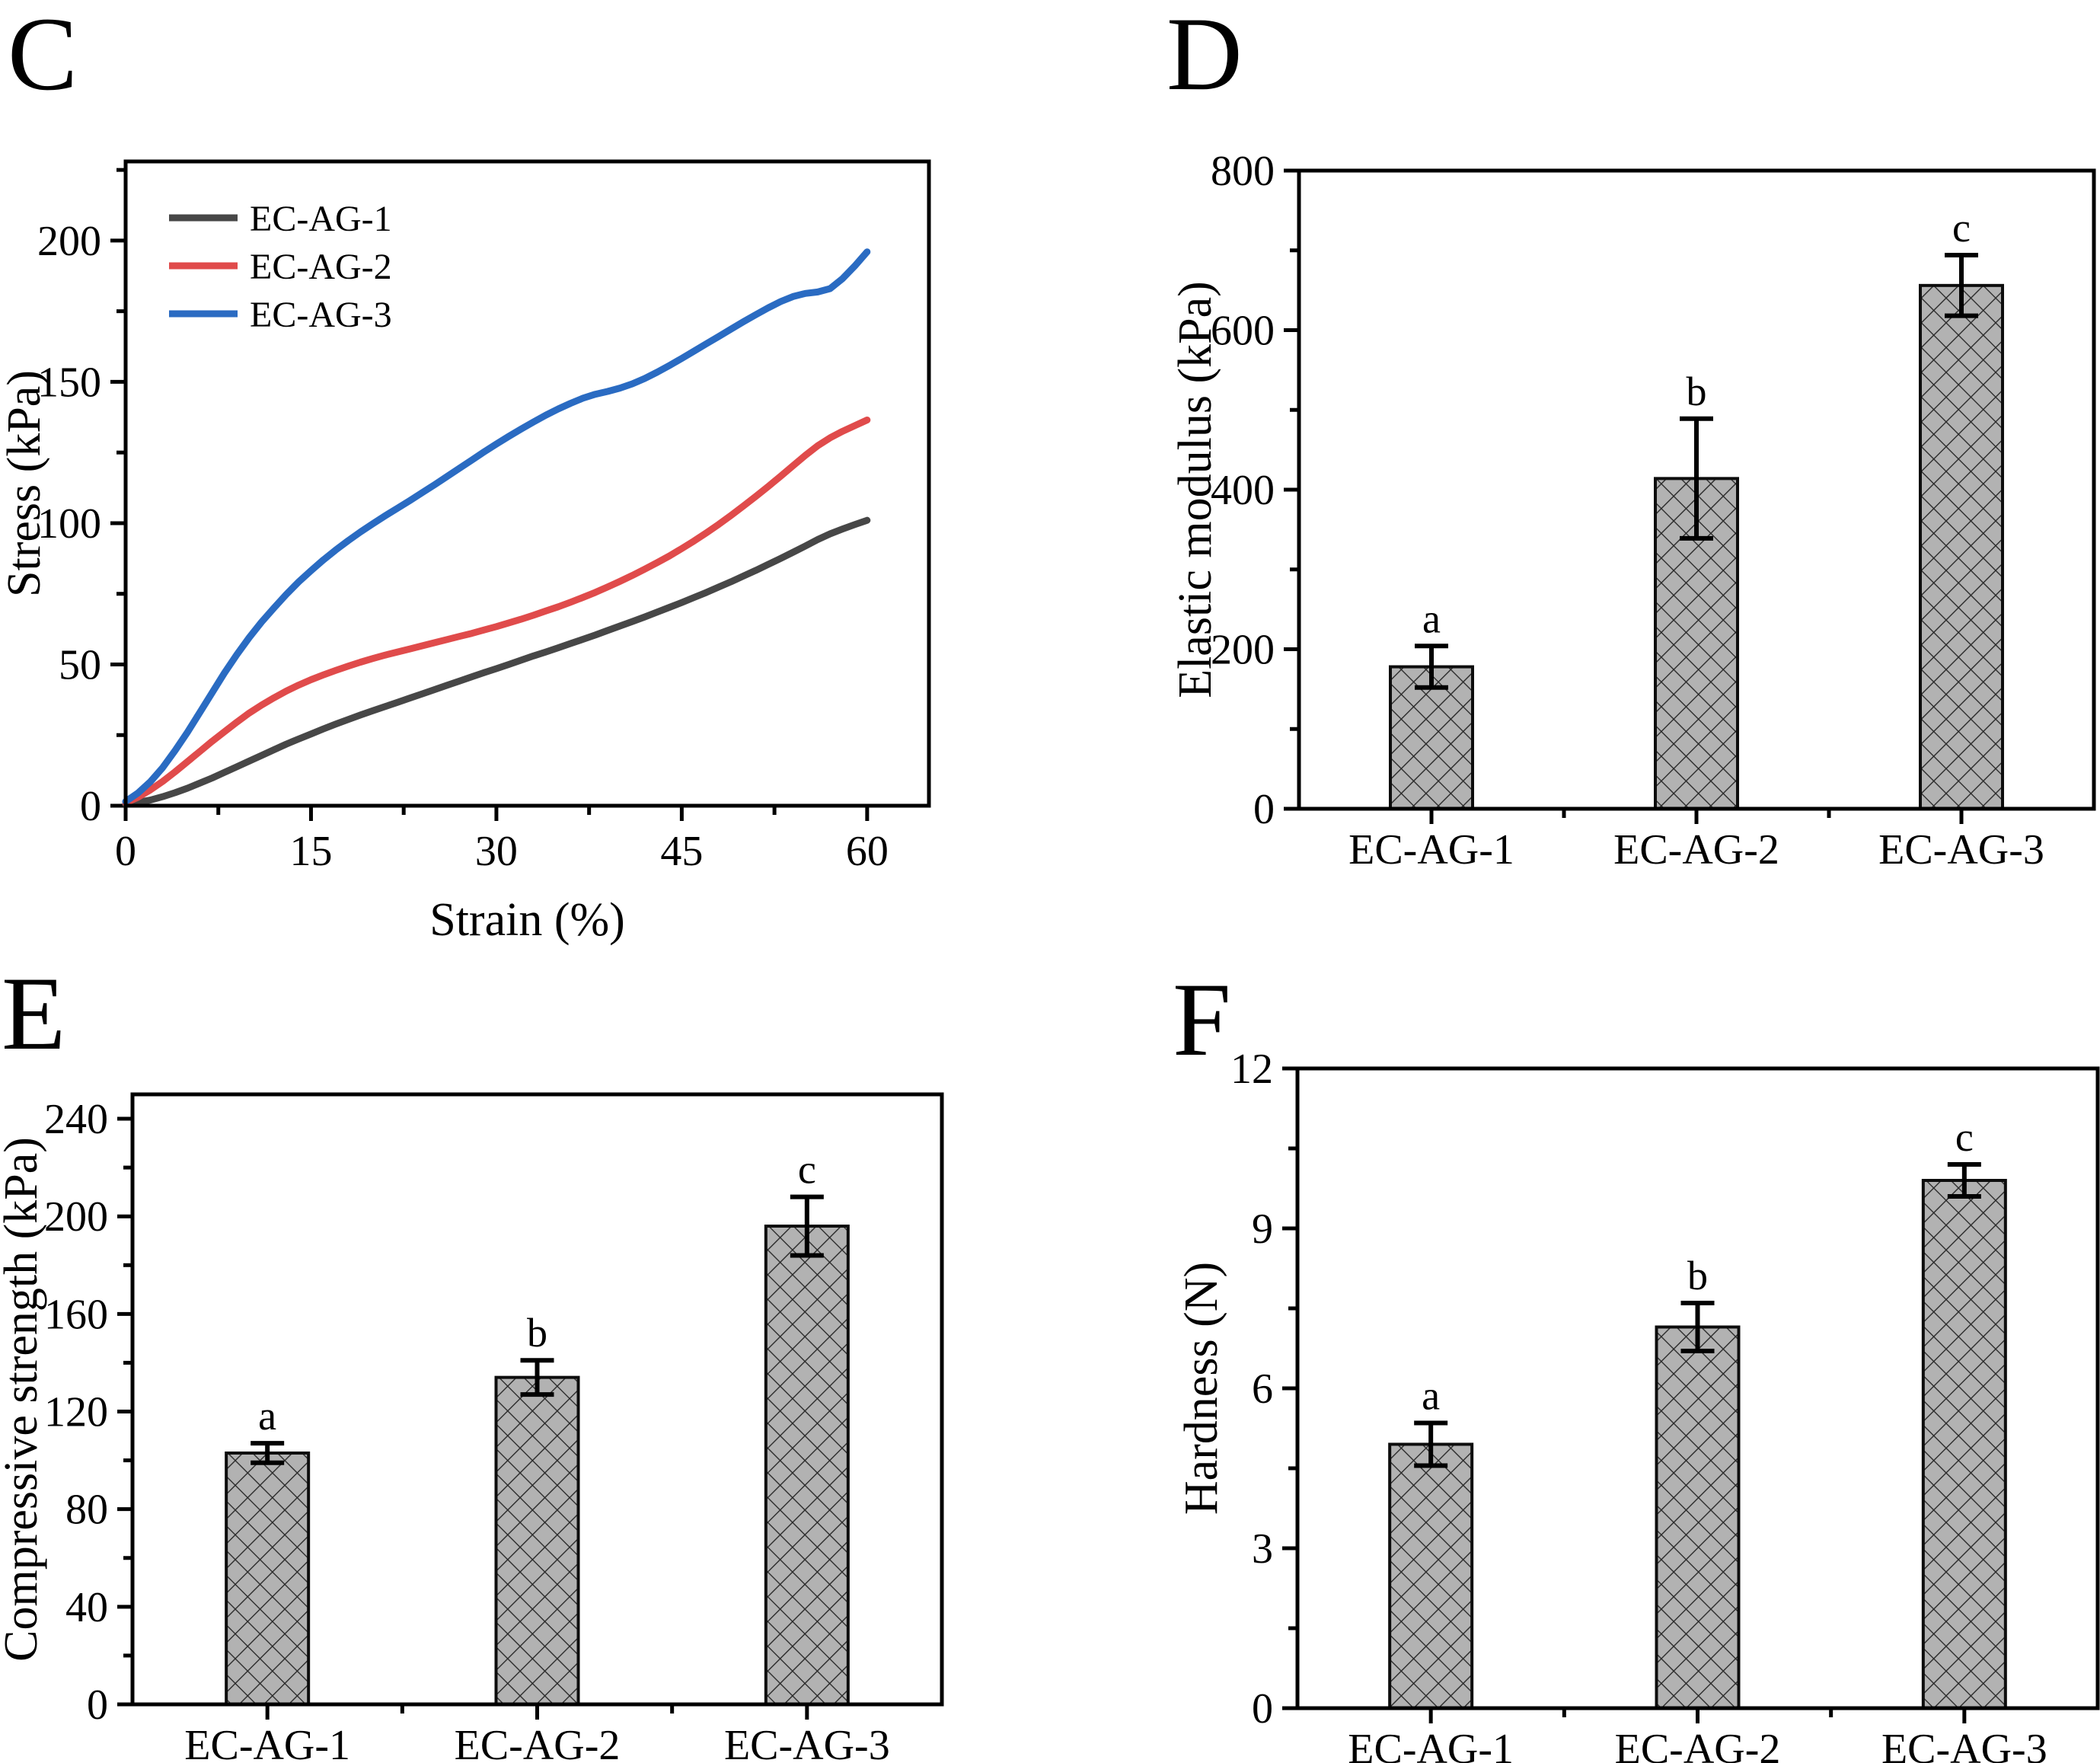  I want to click on x-tick-label: 30, so click(496, 851).